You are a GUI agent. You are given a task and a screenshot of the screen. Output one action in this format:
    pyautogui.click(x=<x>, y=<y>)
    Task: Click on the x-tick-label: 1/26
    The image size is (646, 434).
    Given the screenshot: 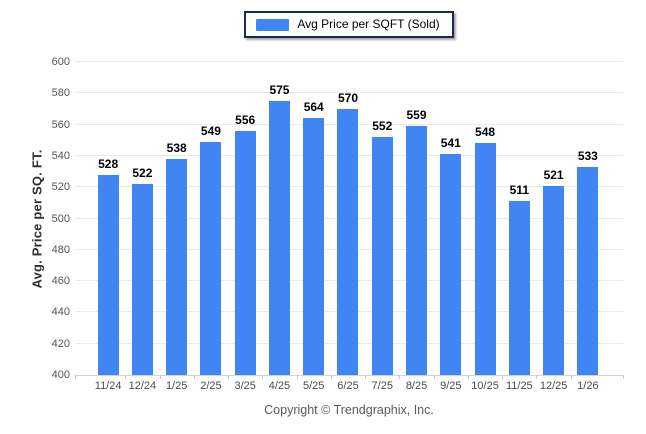 What is the action you would take?
    pyautogui.click(x=588, y=386)
    